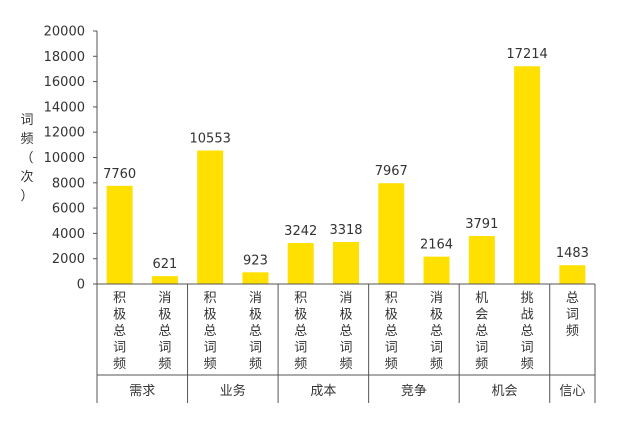 Image resolution: width=640 pixels, height=429 pixels. I want to click on category-label-char: 机, so click(481, 298).